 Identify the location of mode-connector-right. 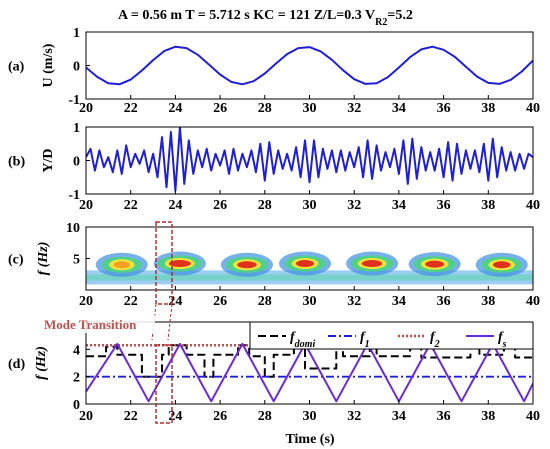
(170, 322).